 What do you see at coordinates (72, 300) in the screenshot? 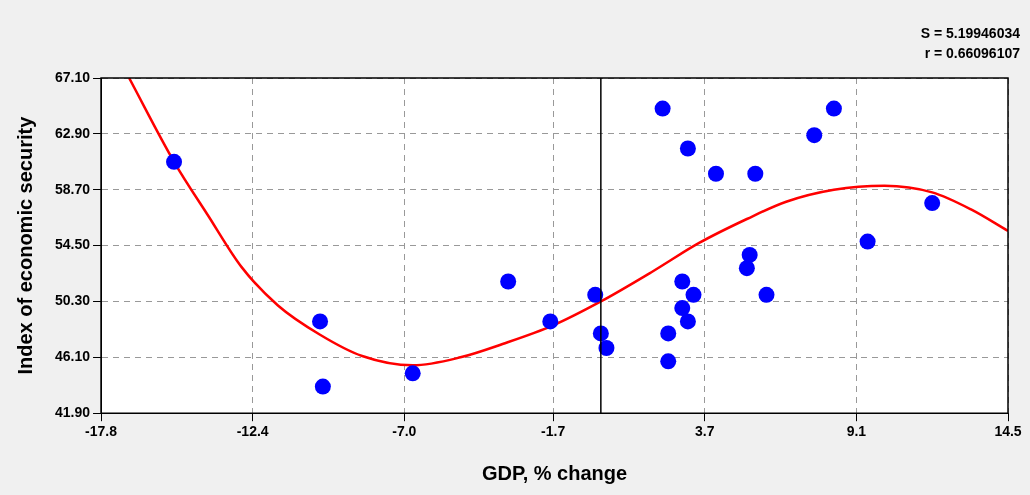
I see `y-tick-label: 50.30` at bounding box center [72, 300].